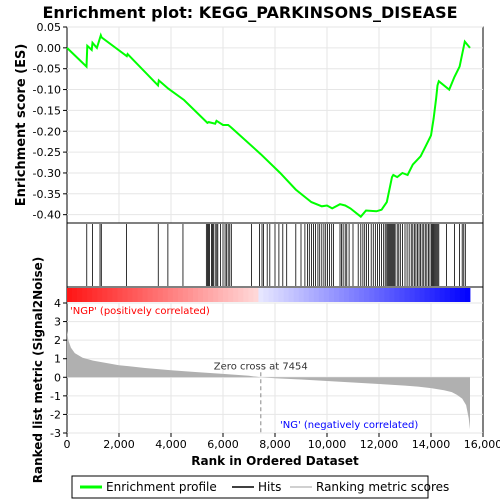 This screenshot has height=500, width=500. What do you see at coordinates (249, 12) in the screenshot?
I see `chart-title: Enrichment plot: KEGG_PARKINSONS_DISEASE` at bounding box center [249, 12].